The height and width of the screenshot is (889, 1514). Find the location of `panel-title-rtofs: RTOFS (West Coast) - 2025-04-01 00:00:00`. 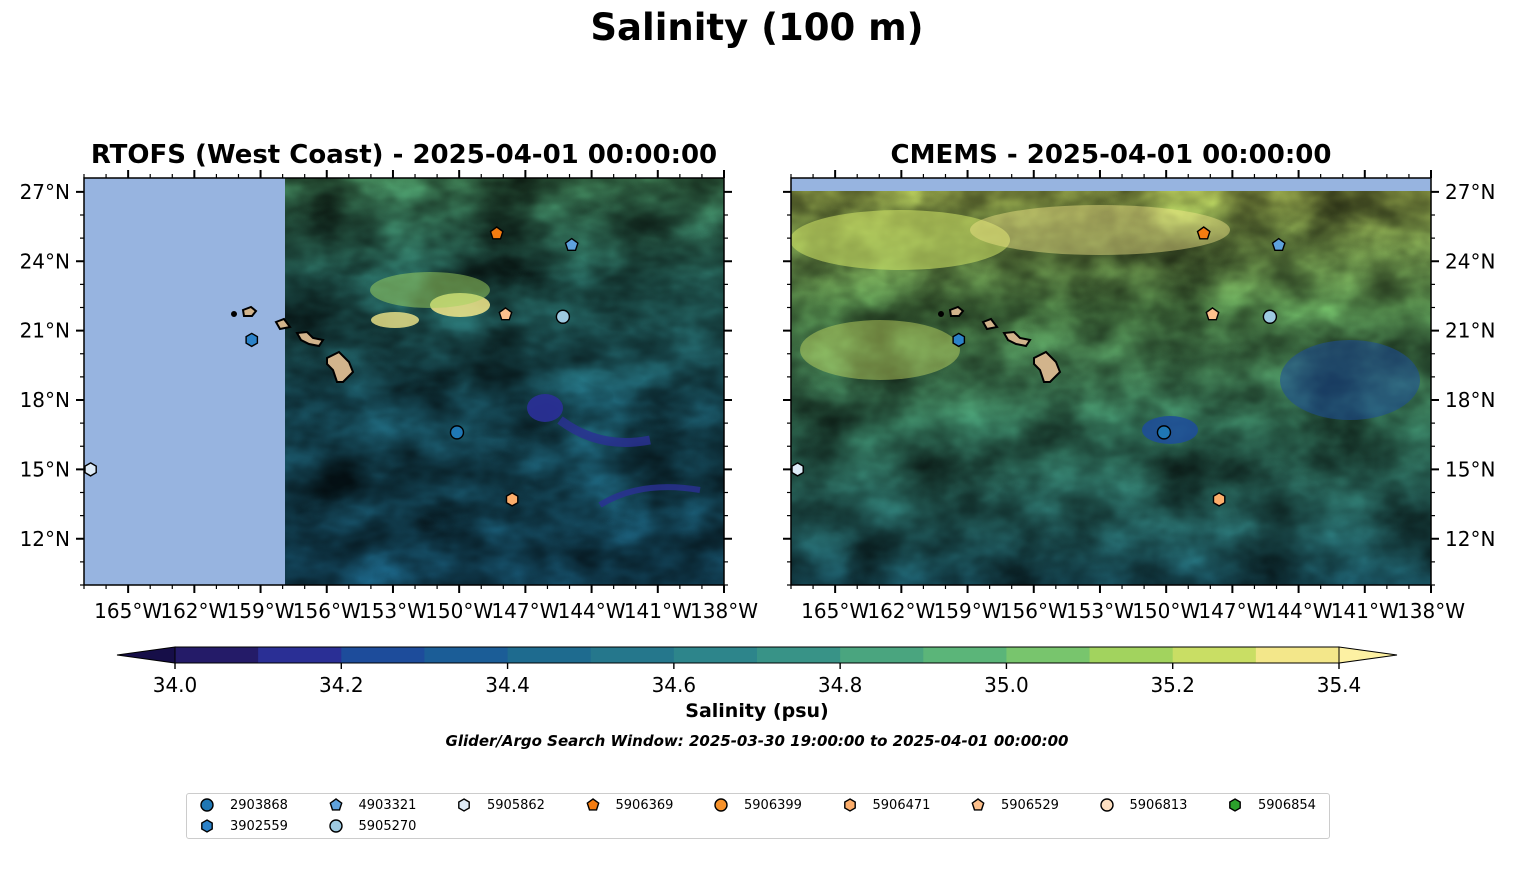

panel-title-rtofs: RTOFS (West Coast) - 2025-04-01 00:00:00 is located at coordinates (404, 155).